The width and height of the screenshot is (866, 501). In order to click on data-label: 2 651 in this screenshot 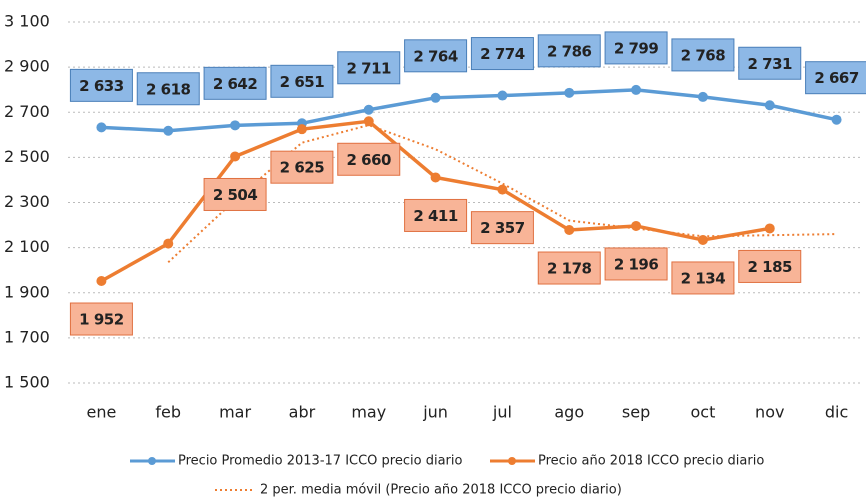, I will do `click(302, 82)`.